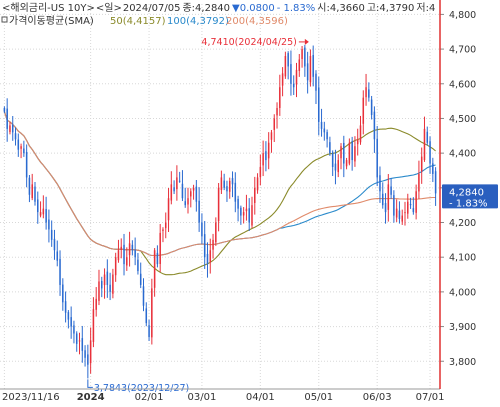 The image size is (500, 407). What do you see at coordinates (466, 192) in the screenshot?
I see `price-tag-price: 4,2840` at bounding box center [466, 192].